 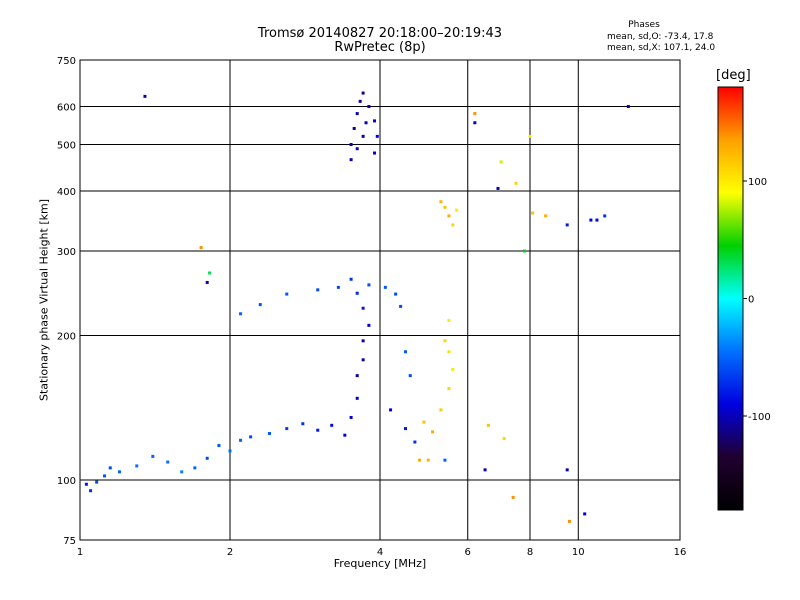 What do you see at coordinates (660, 37) in the screenshot?
I see `phase-stats-o: mean, sd,O: -73.4, 17.8` at bounding box center [660, 37].